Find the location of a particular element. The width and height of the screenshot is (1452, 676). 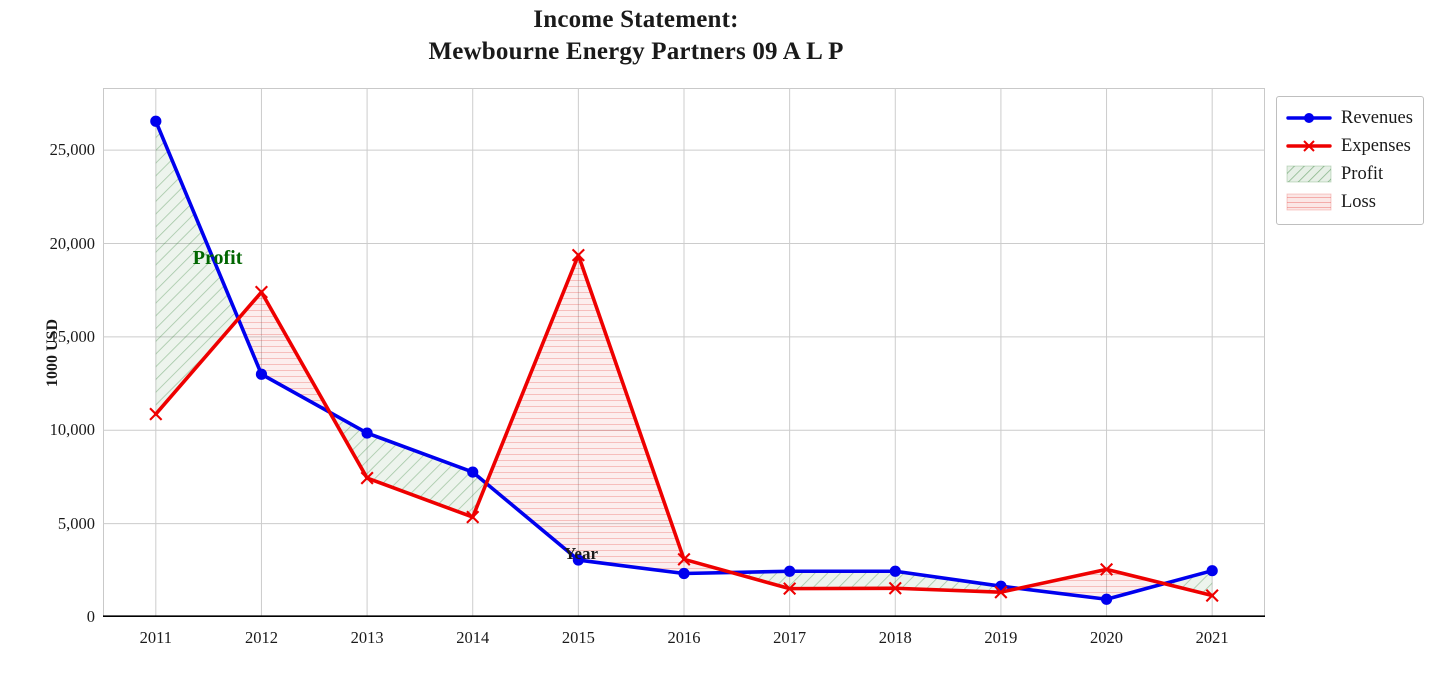

chart-legend: Revenues Expenses Profit Loss is located at coordinates (1350, 160).